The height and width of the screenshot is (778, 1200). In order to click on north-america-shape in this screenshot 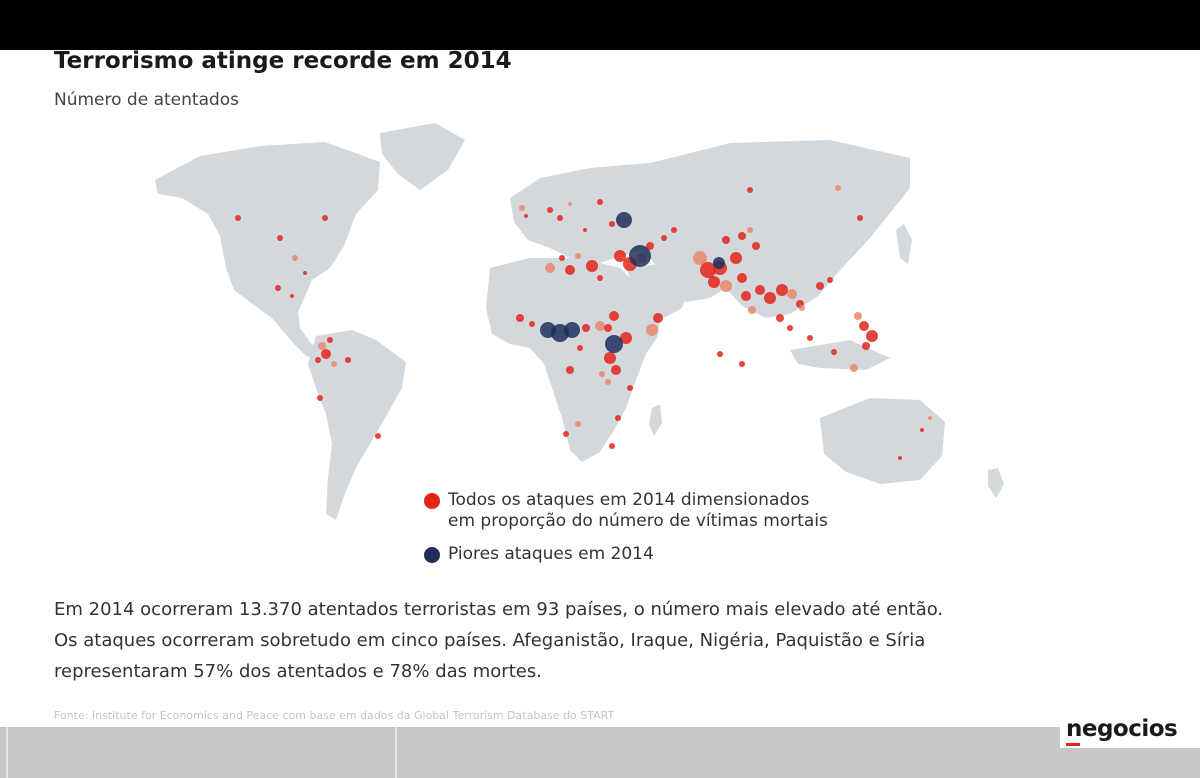, I will do `click(267, 252)`.